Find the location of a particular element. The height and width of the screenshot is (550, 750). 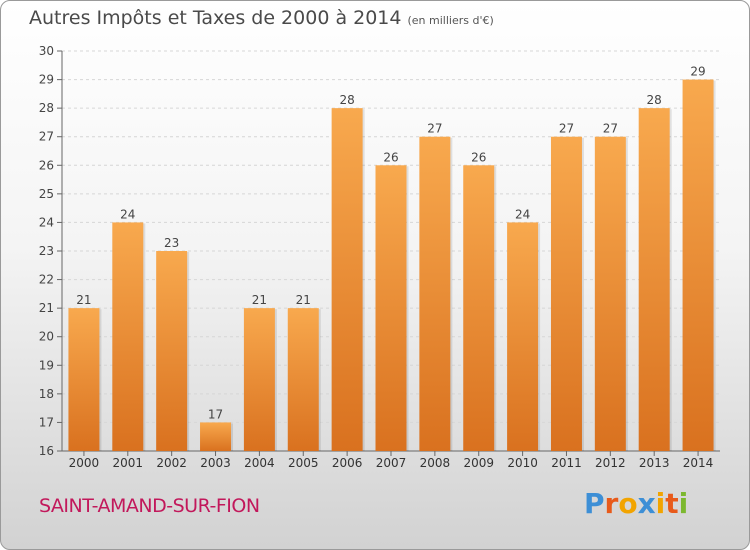

chart-subtitle: (en milliers d'€) is located at coordinates (450, 20).